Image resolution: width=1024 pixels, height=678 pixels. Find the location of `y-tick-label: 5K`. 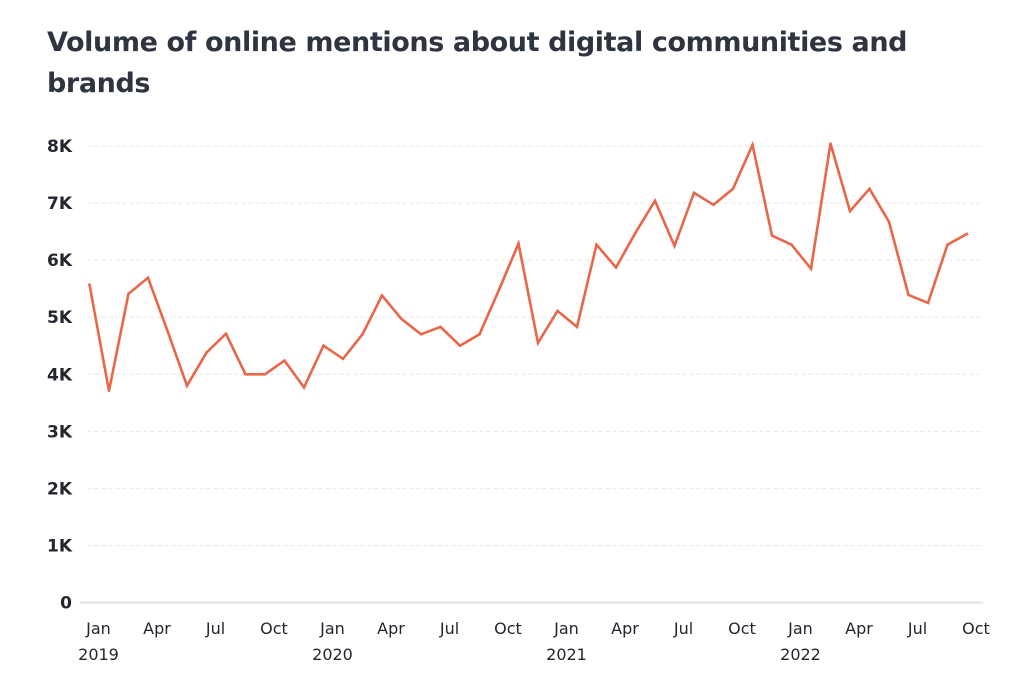

y-tick-label: 5K is located at coordinates (60, 318).